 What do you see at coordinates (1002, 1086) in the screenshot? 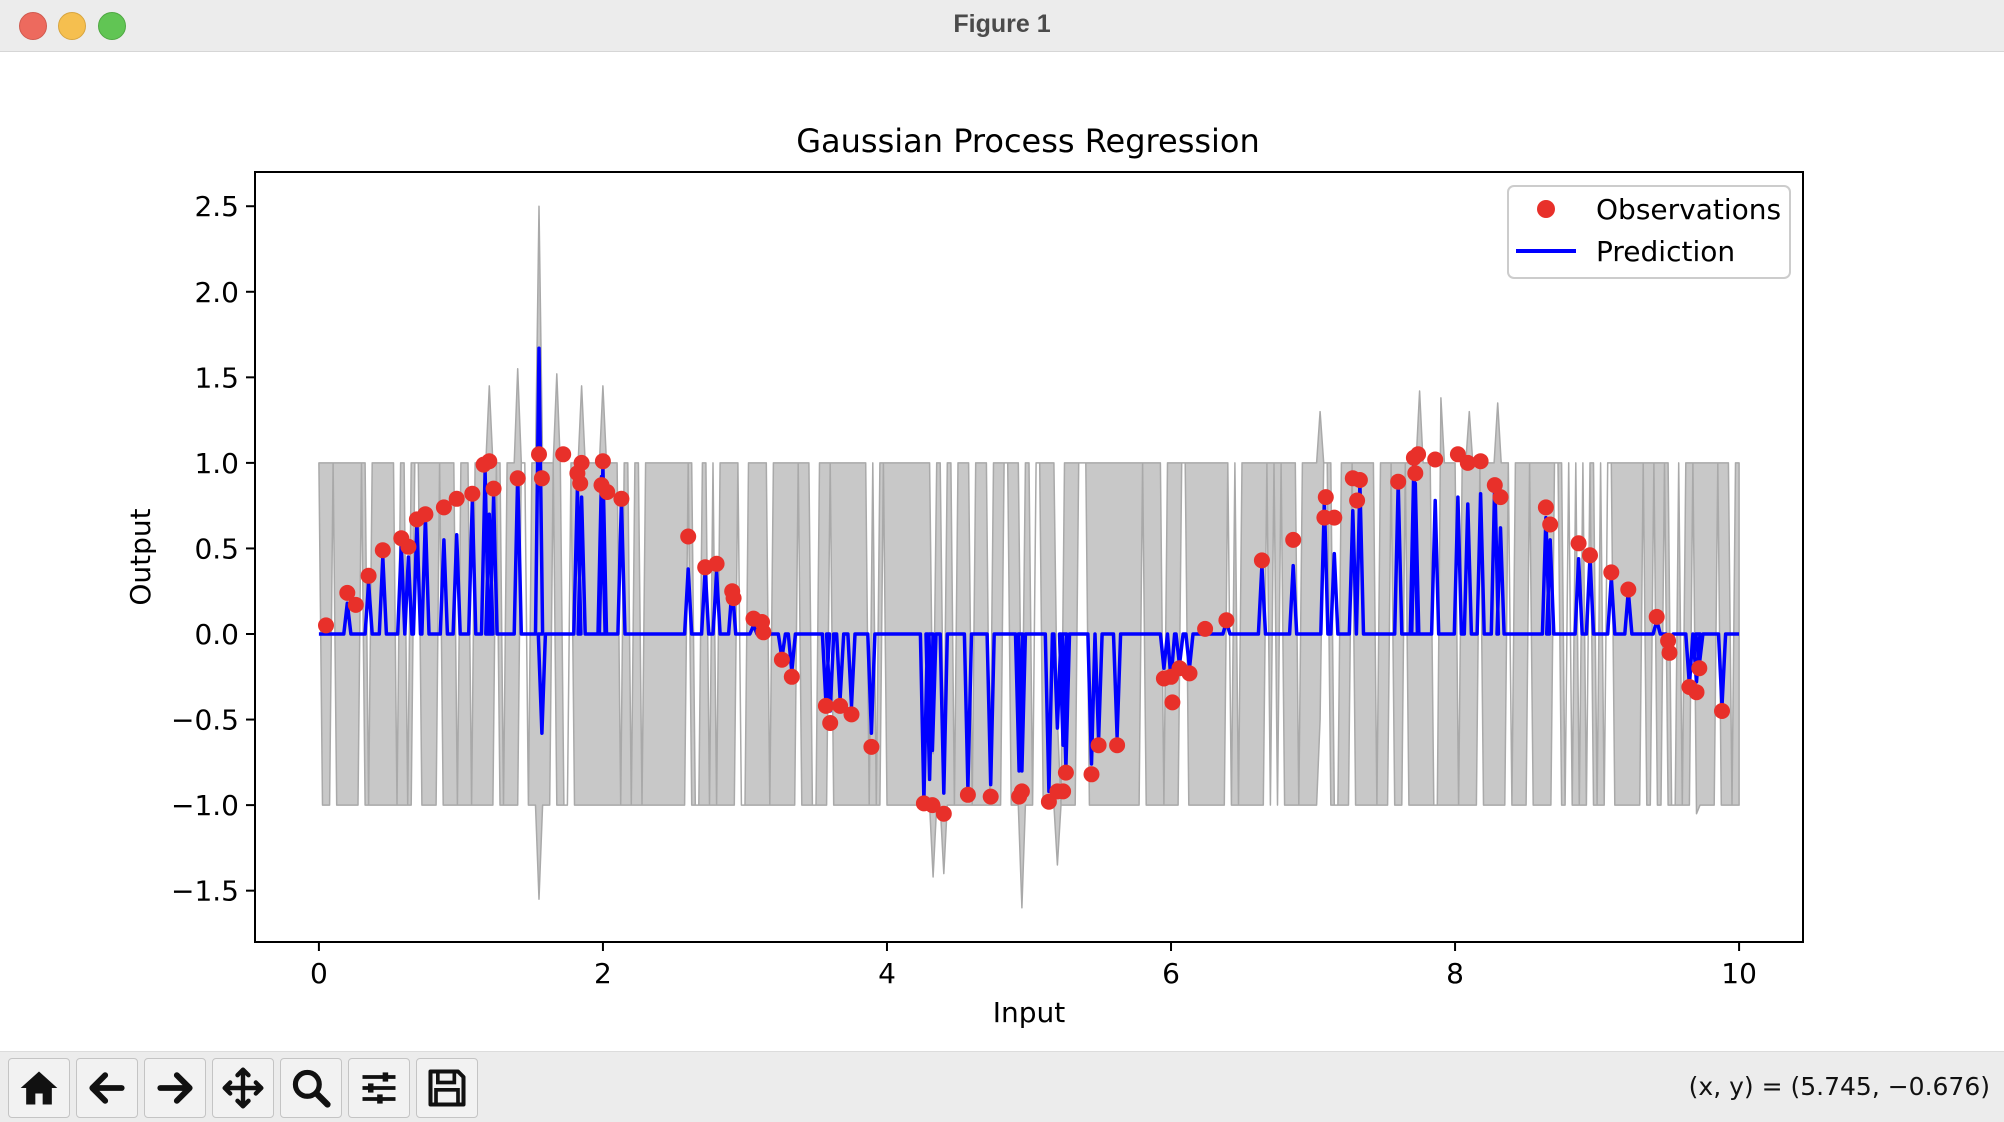
I see `navigation-toolbar: (x, y) = (5.745, −0.676)` at bounding box center [1002, 1086].